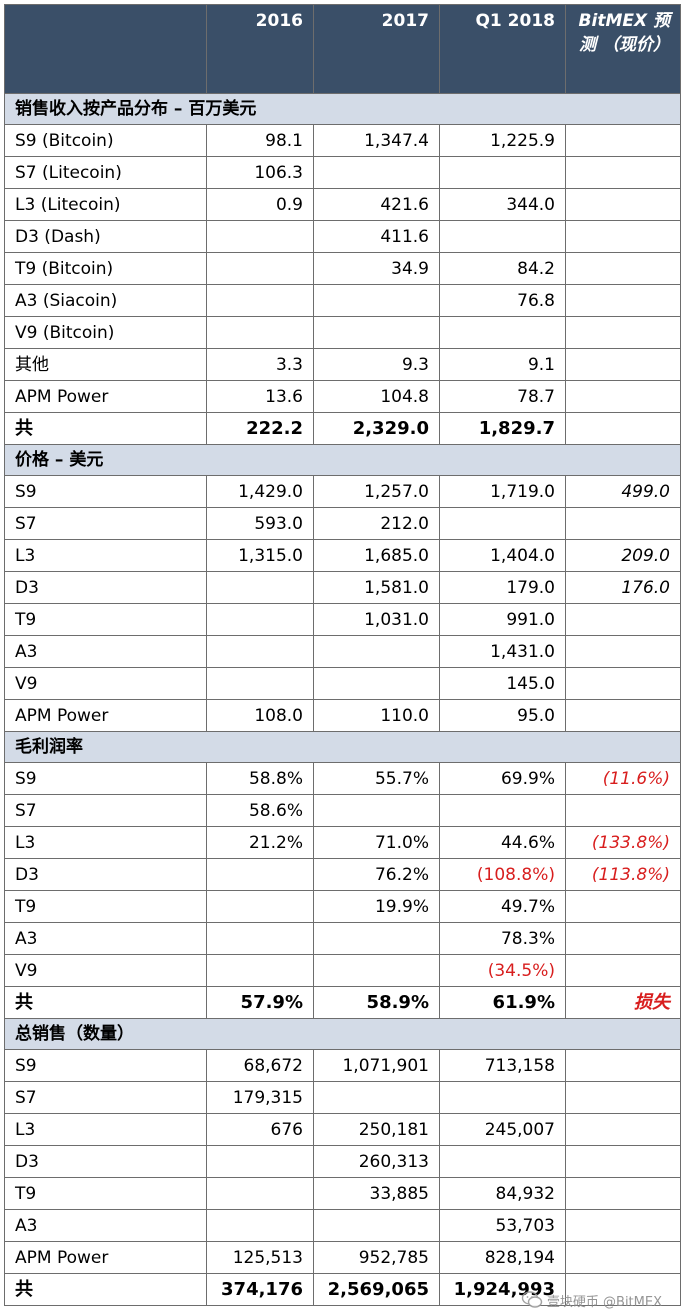 The width and height of the screenshot is (686, 1316). Describe the element at coordinates (502, 1129) in the screenshot. I see `cell-q1-2018: 245,007` at that location.